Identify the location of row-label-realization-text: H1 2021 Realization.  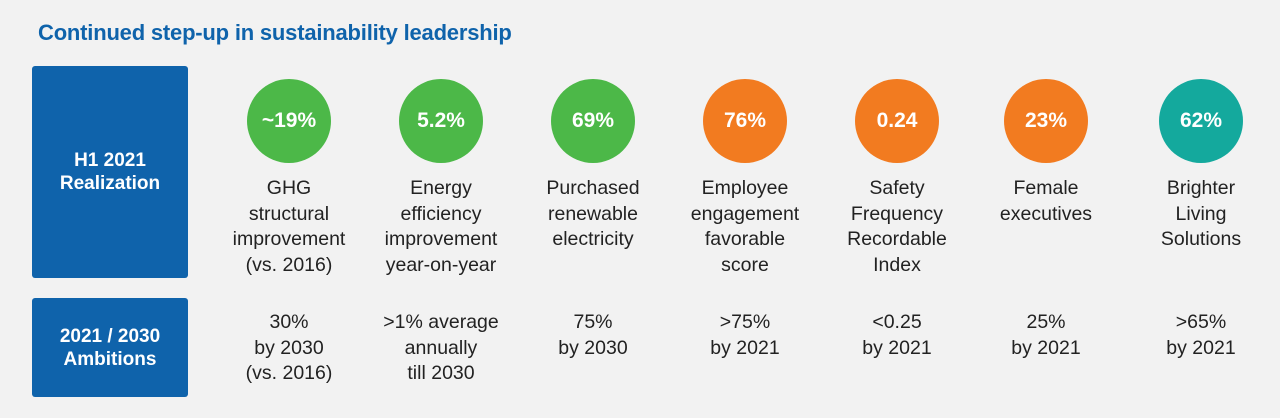
(110, 172).